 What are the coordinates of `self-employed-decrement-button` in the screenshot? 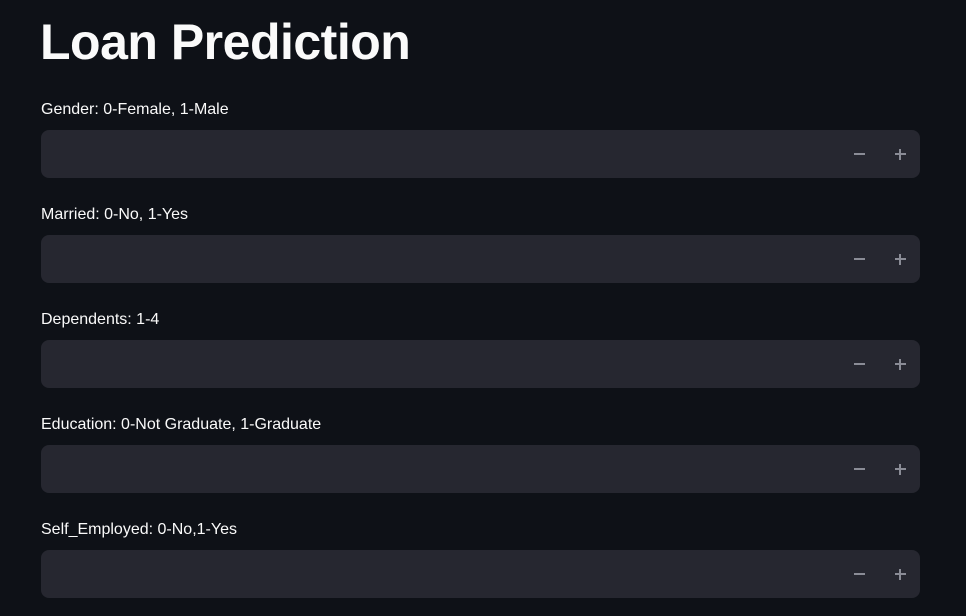 It's located at (859, 574).